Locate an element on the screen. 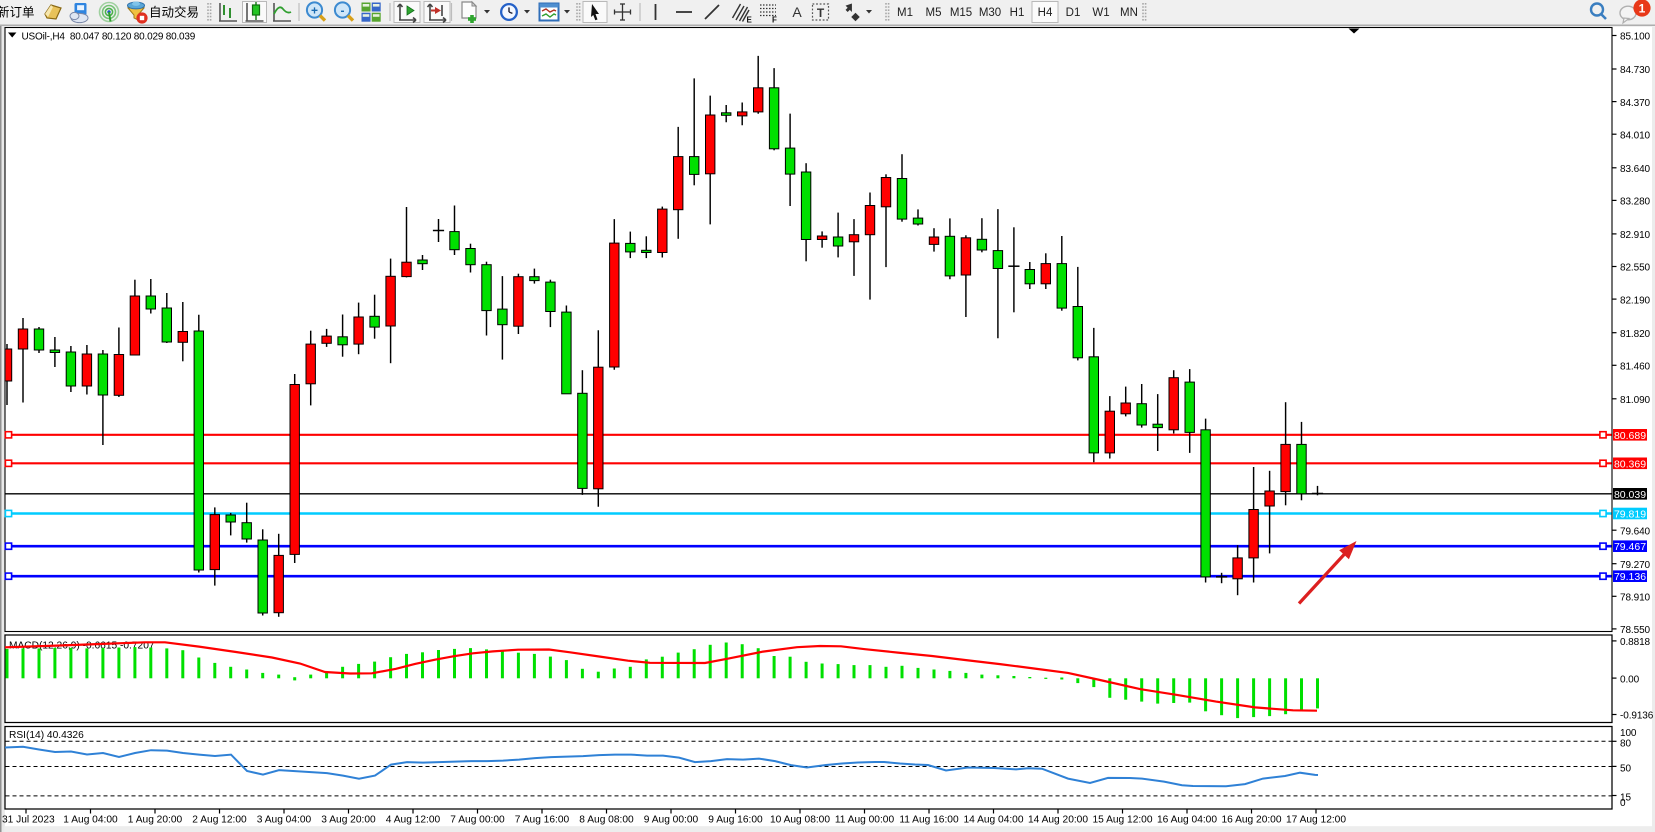  svg-text: 4 Aug 12:00 is located at coordinates (413, 820).